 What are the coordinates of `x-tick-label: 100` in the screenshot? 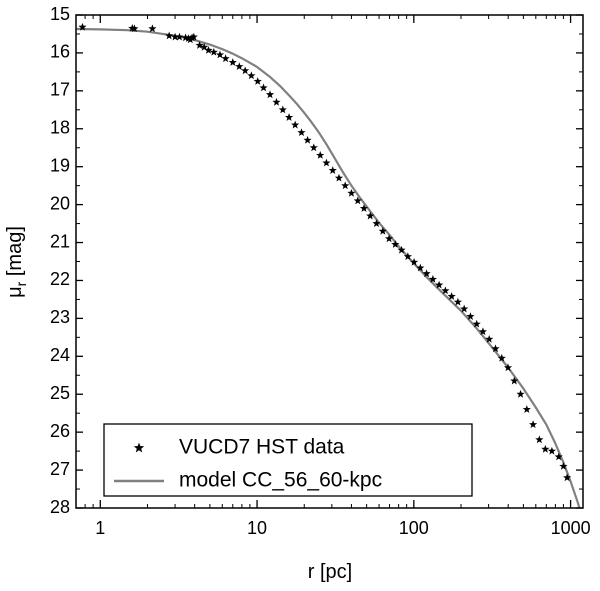 It's located at (414, 528).